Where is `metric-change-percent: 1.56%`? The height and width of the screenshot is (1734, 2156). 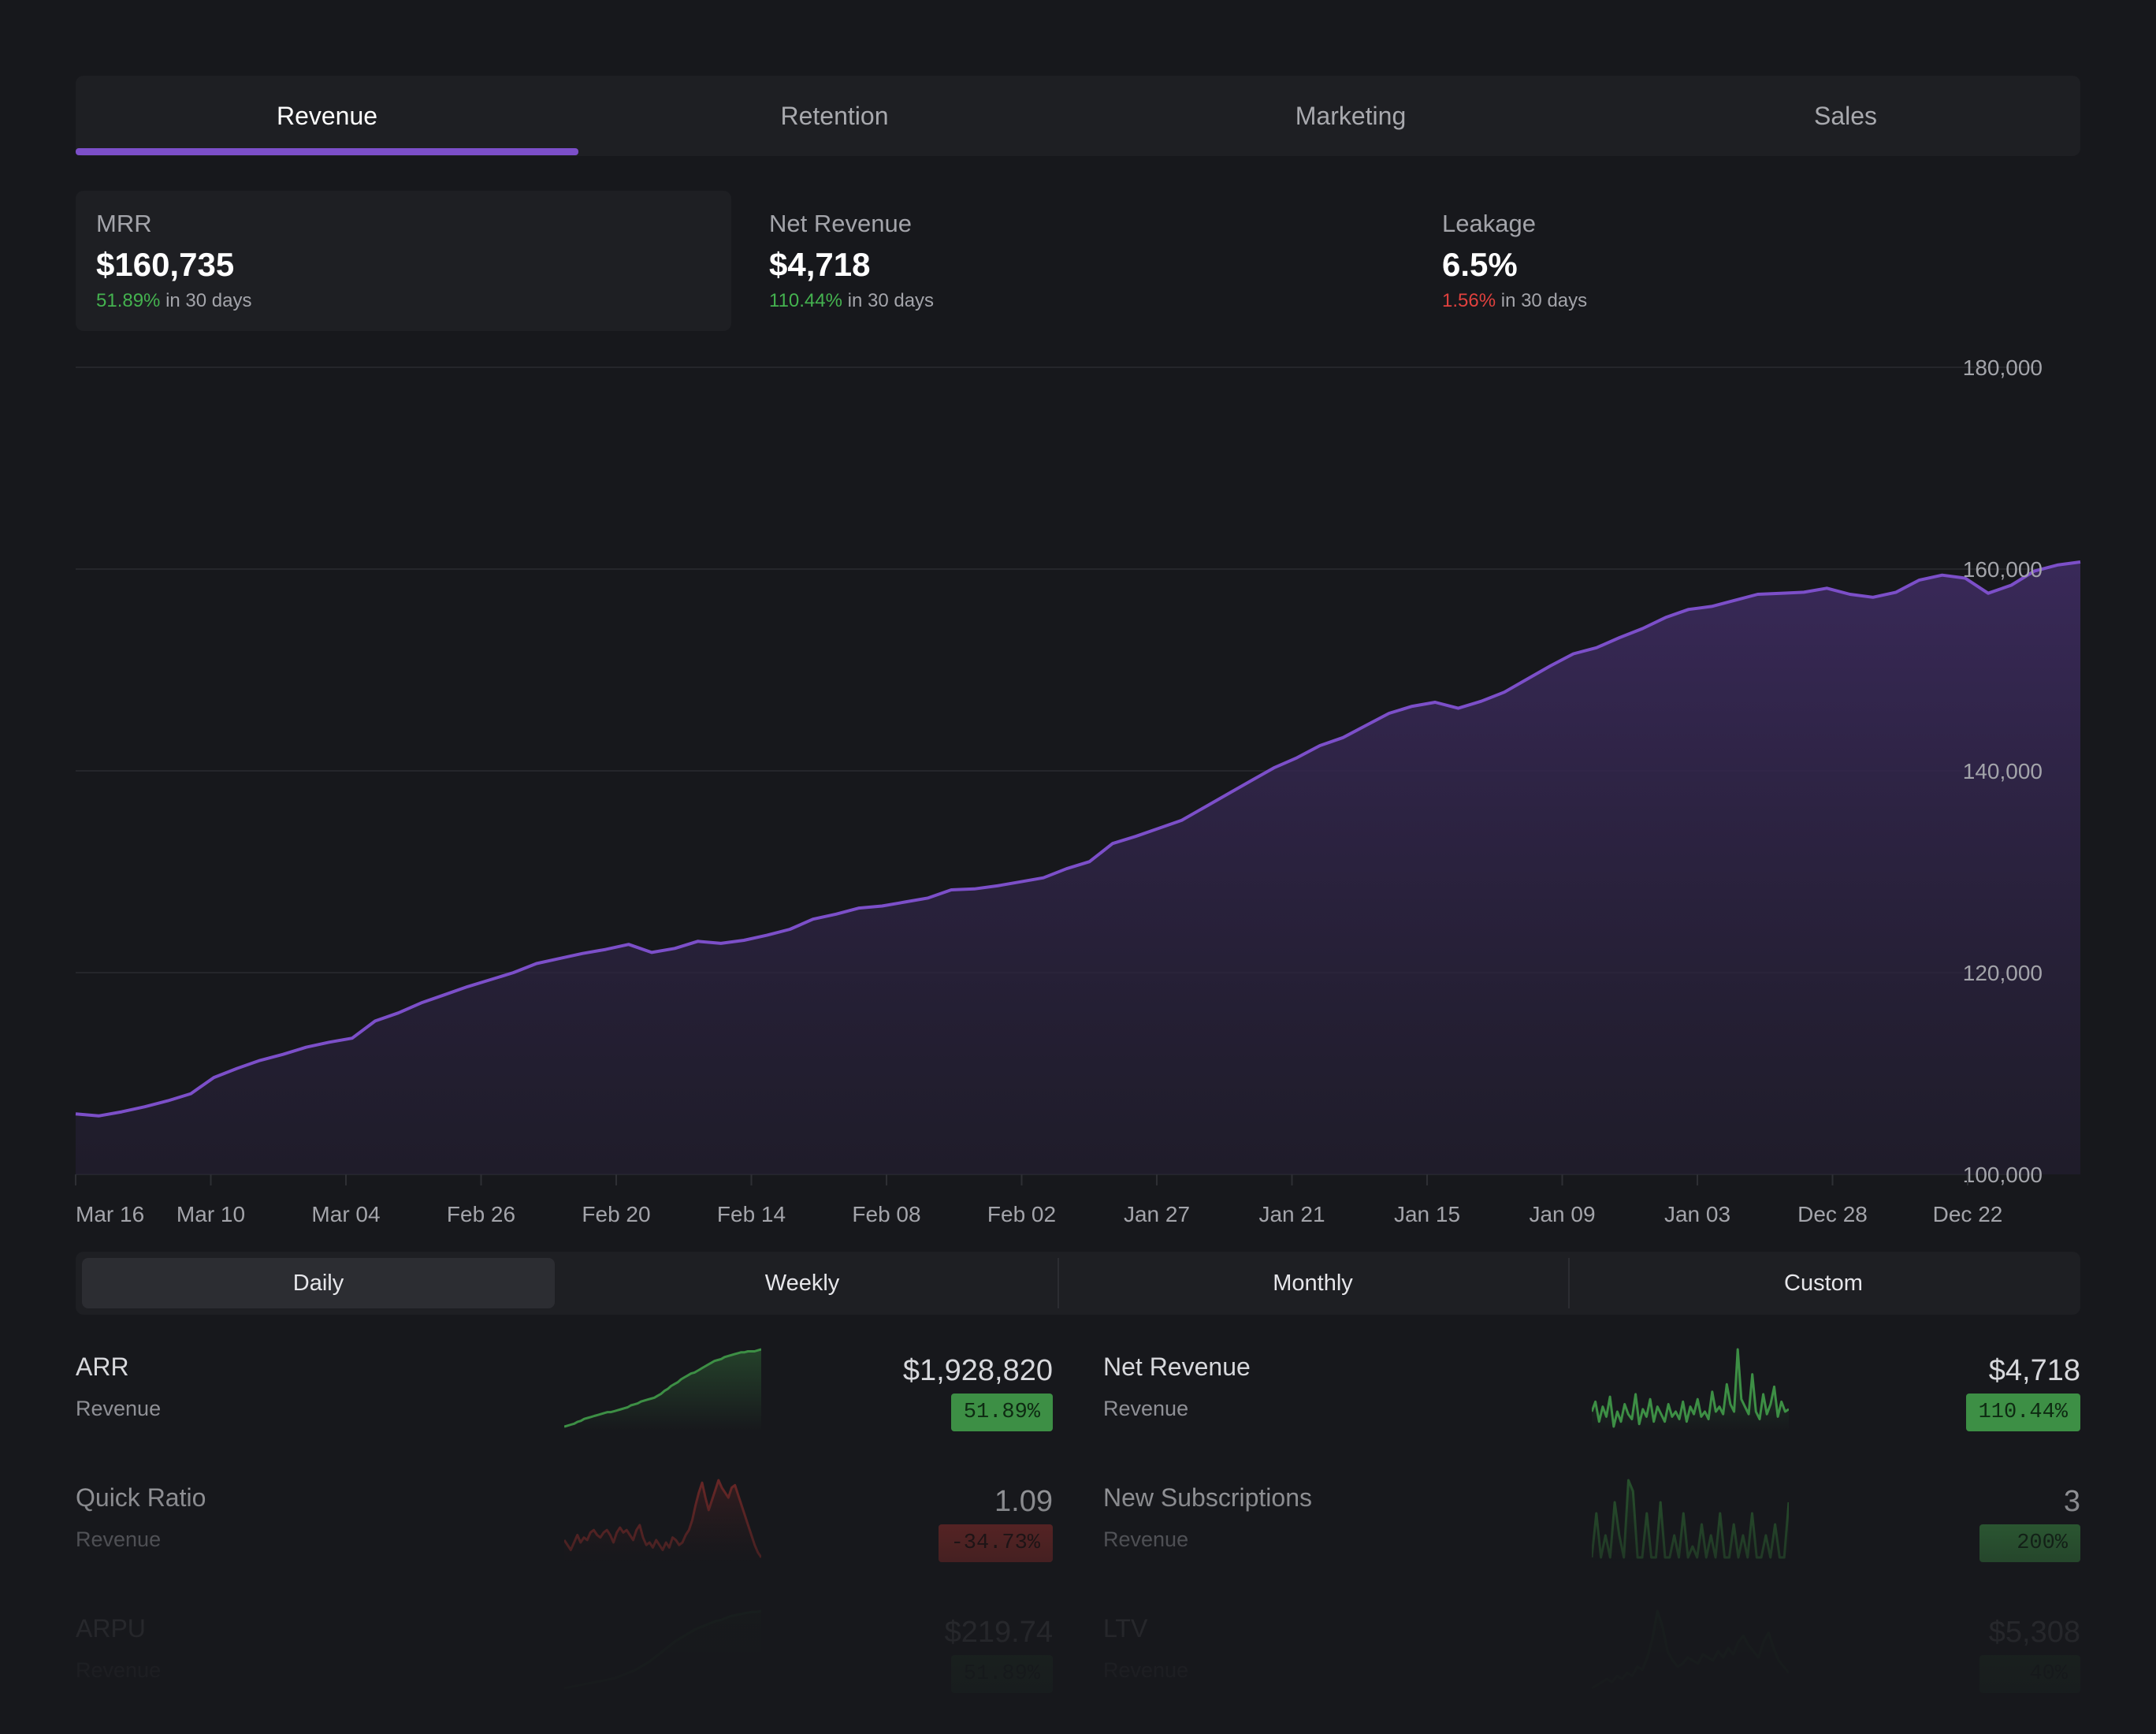
metric-change-percent: 1.56% is located at coordinates (1469, 300).